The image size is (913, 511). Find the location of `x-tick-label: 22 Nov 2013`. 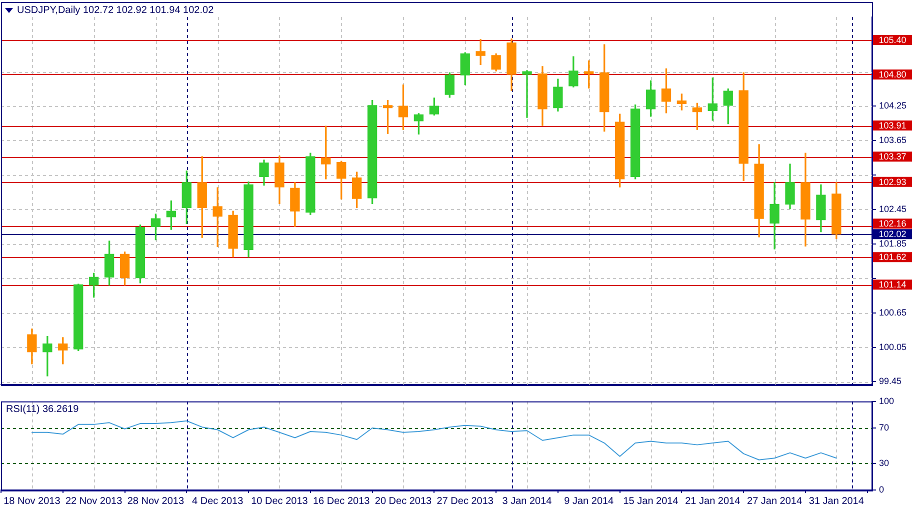

x-tick-label: 22 Nov 2013 is located at coordinates (94, 501).